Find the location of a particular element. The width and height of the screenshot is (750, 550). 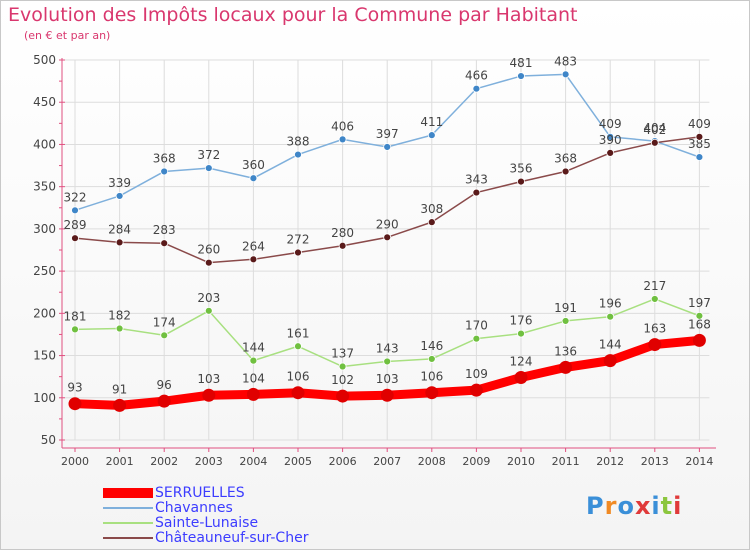

data-label: 411 is located at coordinates (431, 122).